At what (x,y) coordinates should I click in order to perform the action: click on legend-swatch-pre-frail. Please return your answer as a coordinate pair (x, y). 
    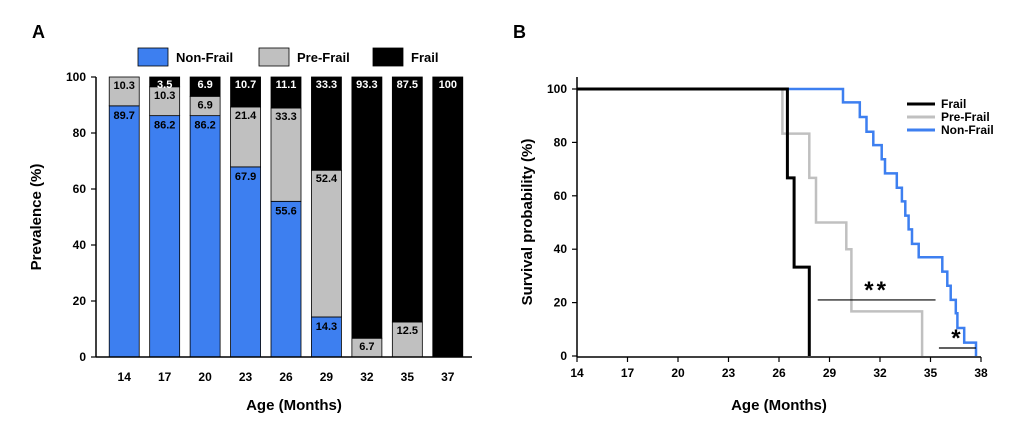
    Looking at the image, I should click on (274, 57).